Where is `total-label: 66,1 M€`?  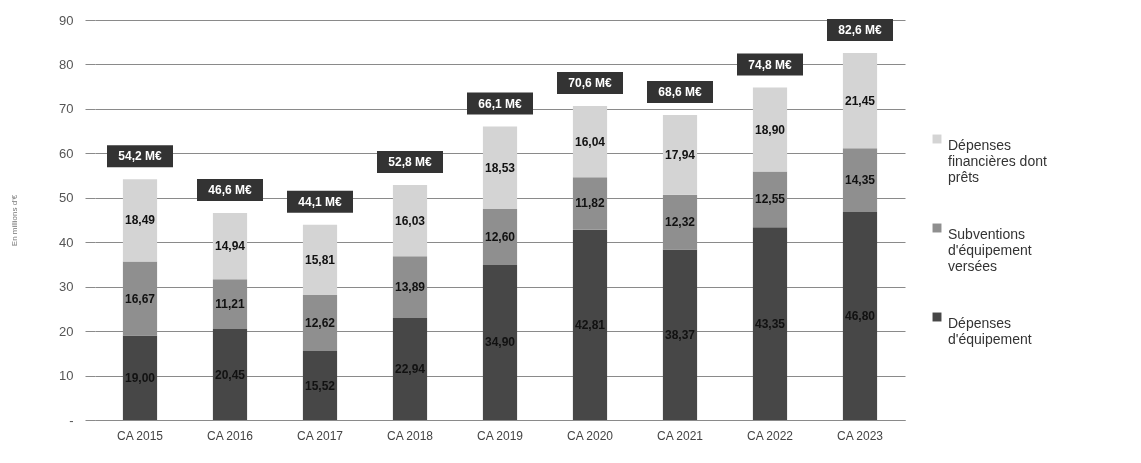 total-label: 66,1 M€ is located at coordinates (500, 103).